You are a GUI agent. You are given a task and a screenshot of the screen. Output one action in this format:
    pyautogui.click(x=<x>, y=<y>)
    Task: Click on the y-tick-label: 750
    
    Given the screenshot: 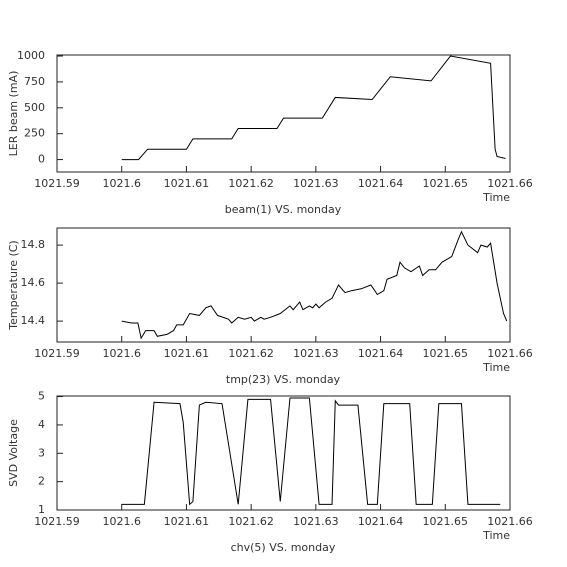 What is the action you would take?
    pyautogui.click(x=34, y=81)
    